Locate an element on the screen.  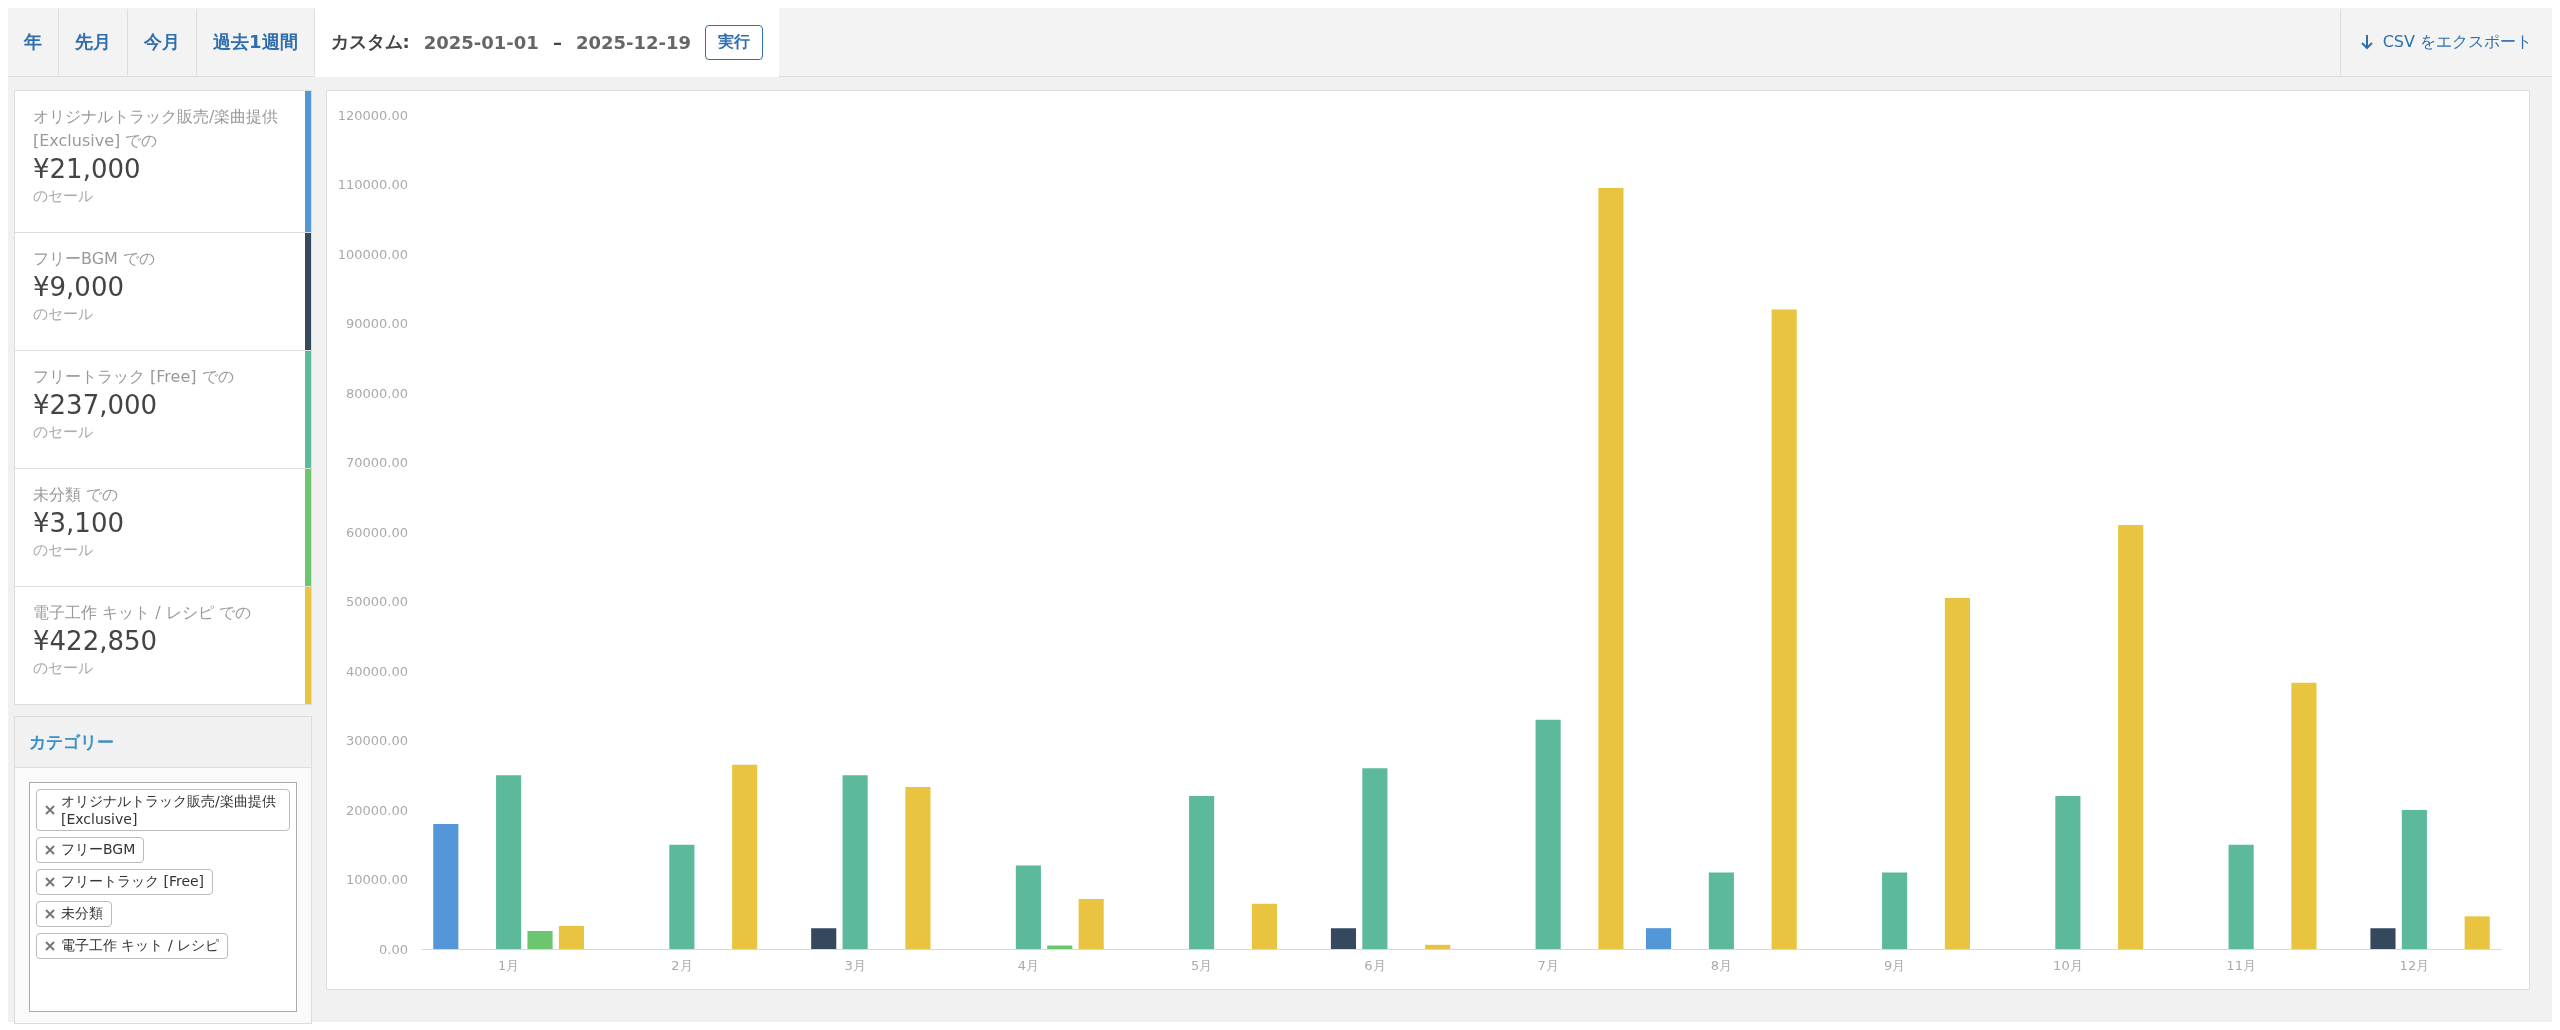
filter-tag: フリーBGM is located at coordinates (90, 850).